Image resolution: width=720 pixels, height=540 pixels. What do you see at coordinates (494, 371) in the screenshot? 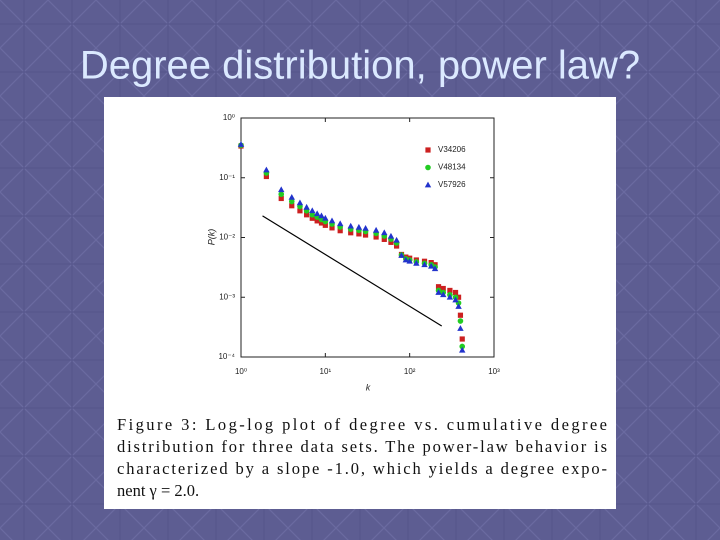
I see `x-tick-label: 10³` at bounding box center [494, 371].